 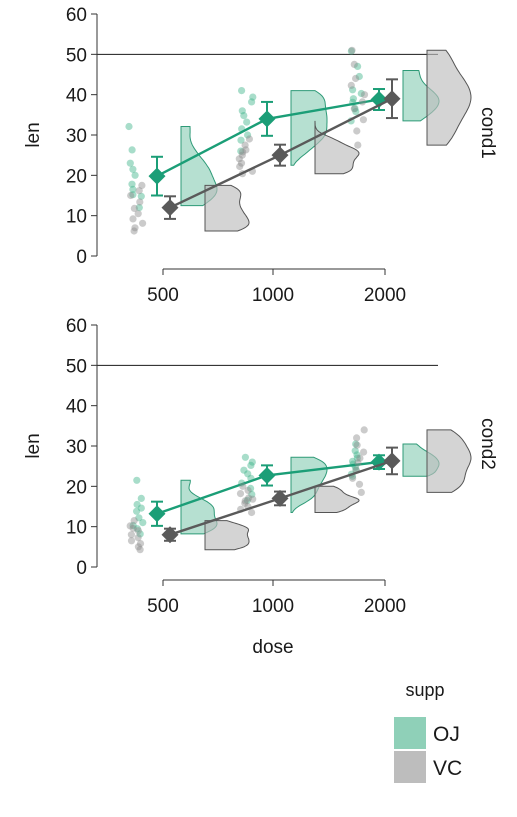 I want to click on series-vc, so click(x=299, y=490).